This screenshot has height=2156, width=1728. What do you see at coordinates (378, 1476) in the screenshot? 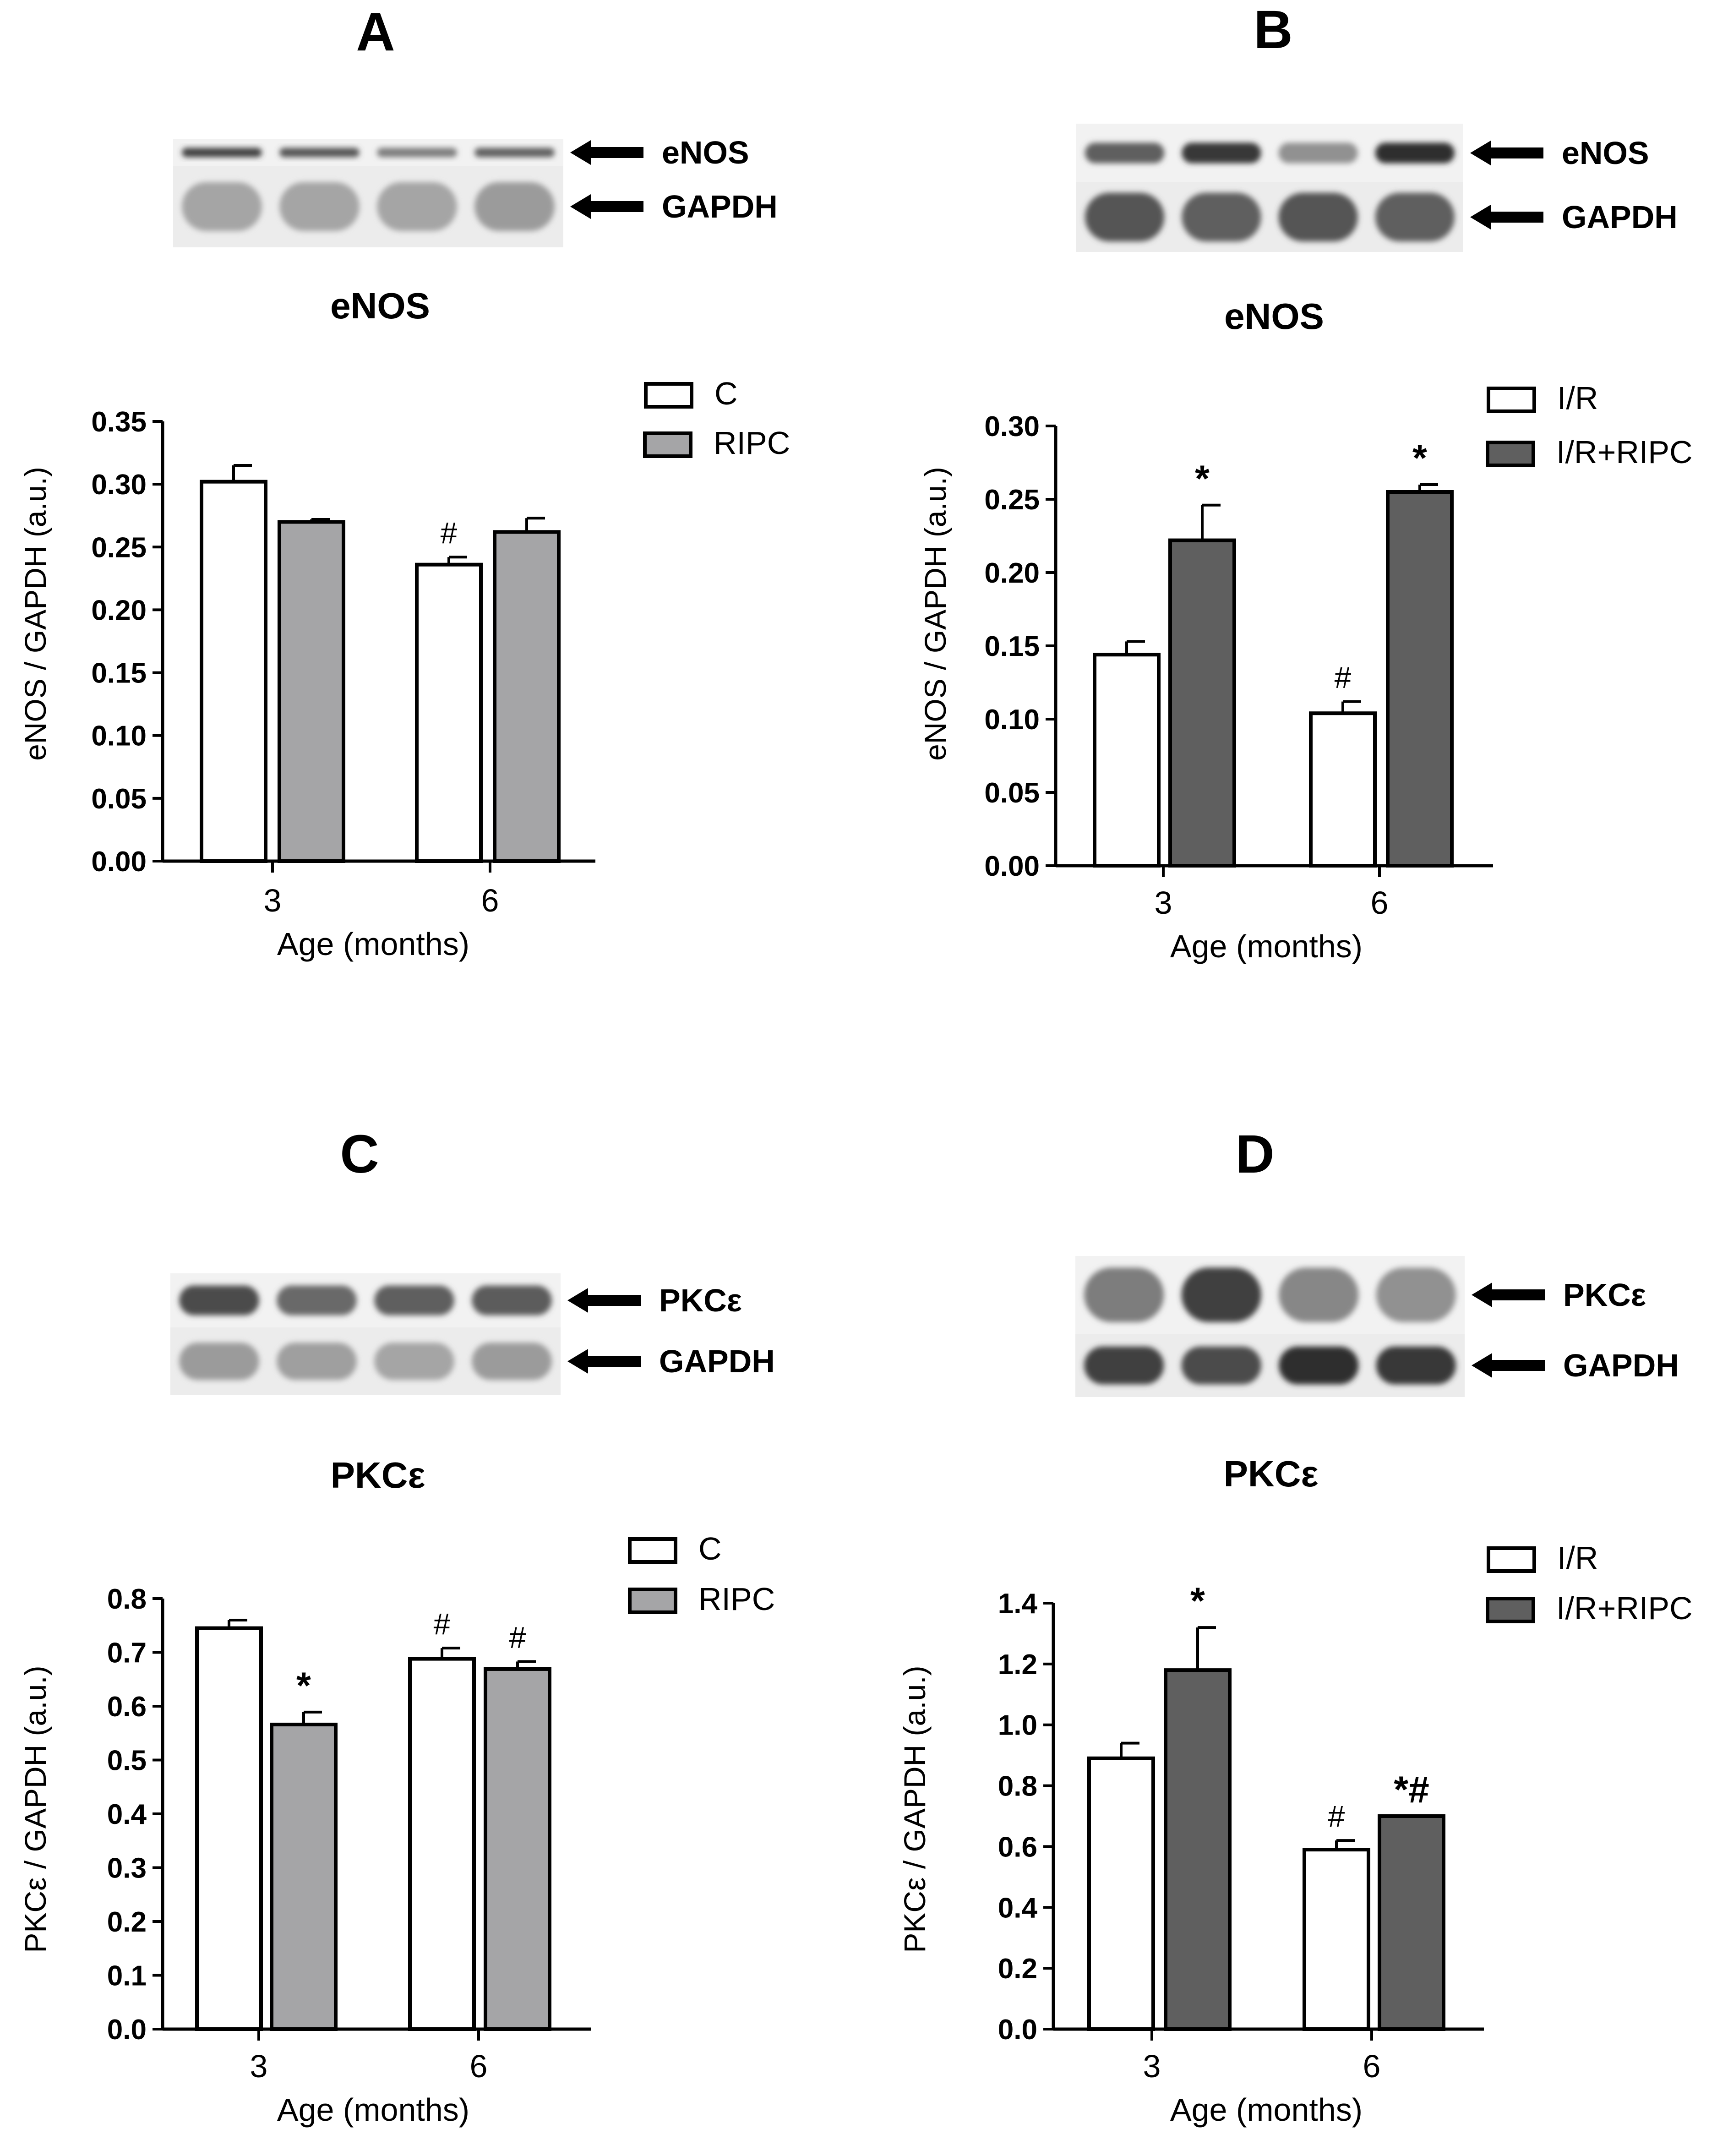
I see `chart-title: PKCε` at bounding box center [378, 1476].